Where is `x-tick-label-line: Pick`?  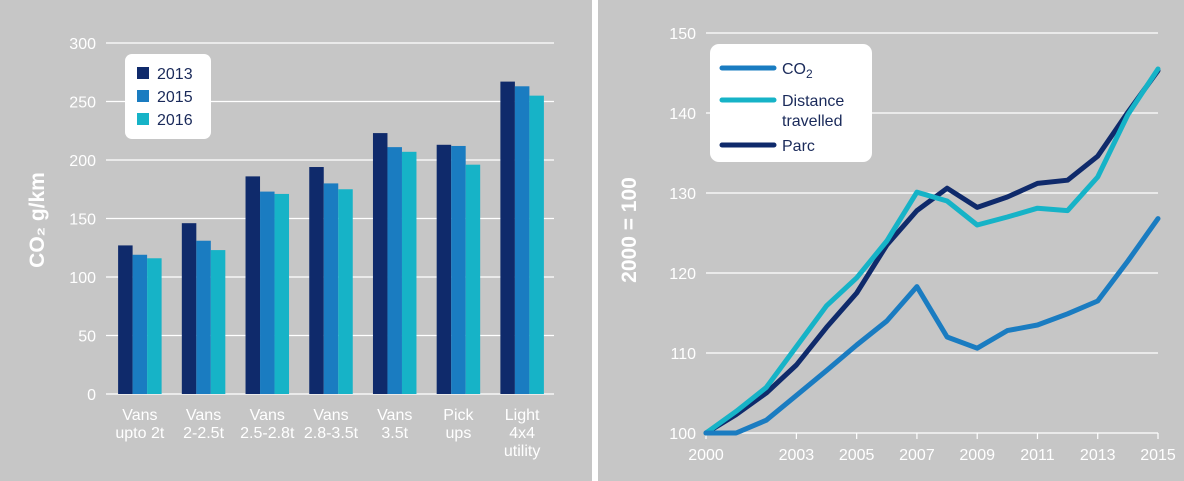 x-tick-label-line: Pick is located at coordinates (458, 415).